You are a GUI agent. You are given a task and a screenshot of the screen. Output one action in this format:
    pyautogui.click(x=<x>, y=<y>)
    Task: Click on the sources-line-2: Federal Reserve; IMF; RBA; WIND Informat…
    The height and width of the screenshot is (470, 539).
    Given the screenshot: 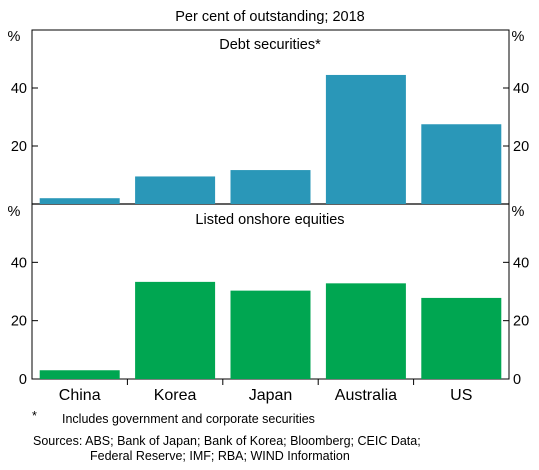 What is the action you would take?
    pyautogui.click(x=220, y=456)
    